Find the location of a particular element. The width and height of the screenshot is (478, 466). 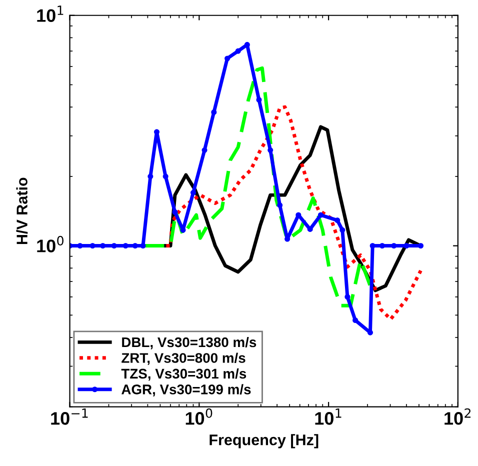

legend-label: TZS, Vs30=301 m/s is located at coordinates (183, 374).